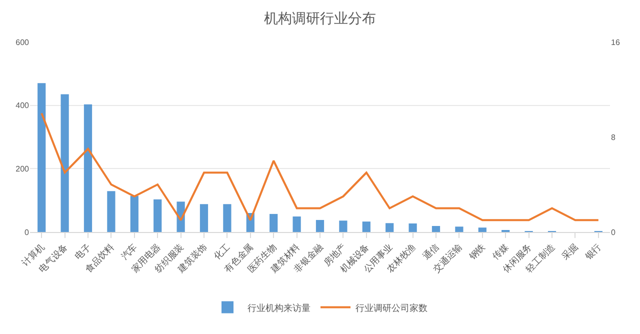  I want to click on y-tick-label: 200, so click(23, 169).